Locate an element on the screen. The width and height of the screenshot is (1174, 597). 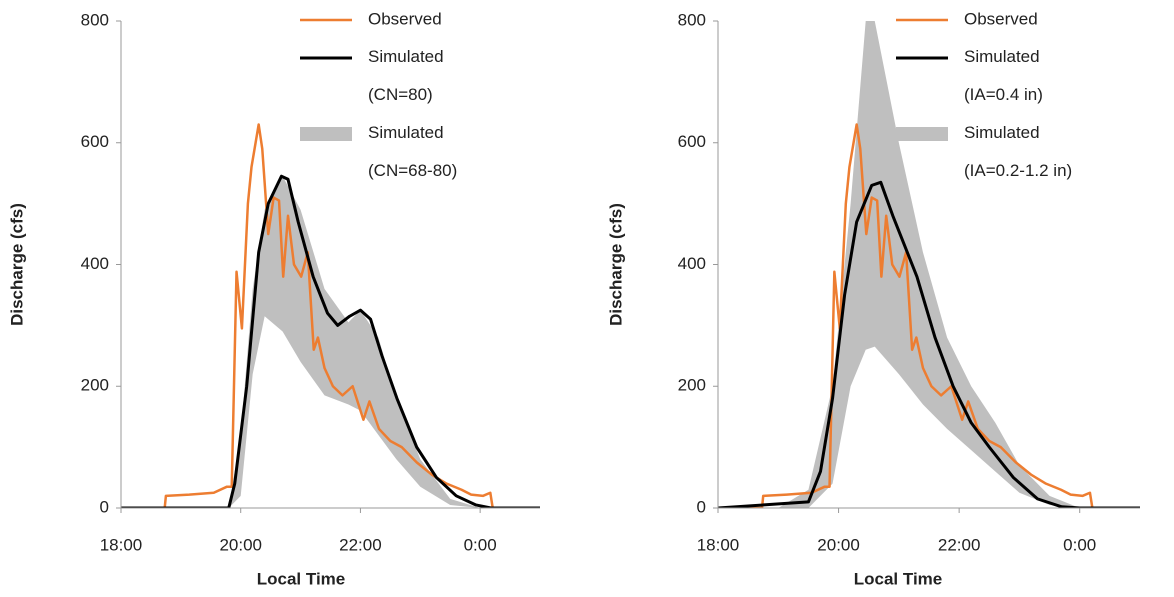
legend-line: (IA=0.4 in) is located at coordinates (1003, 94).